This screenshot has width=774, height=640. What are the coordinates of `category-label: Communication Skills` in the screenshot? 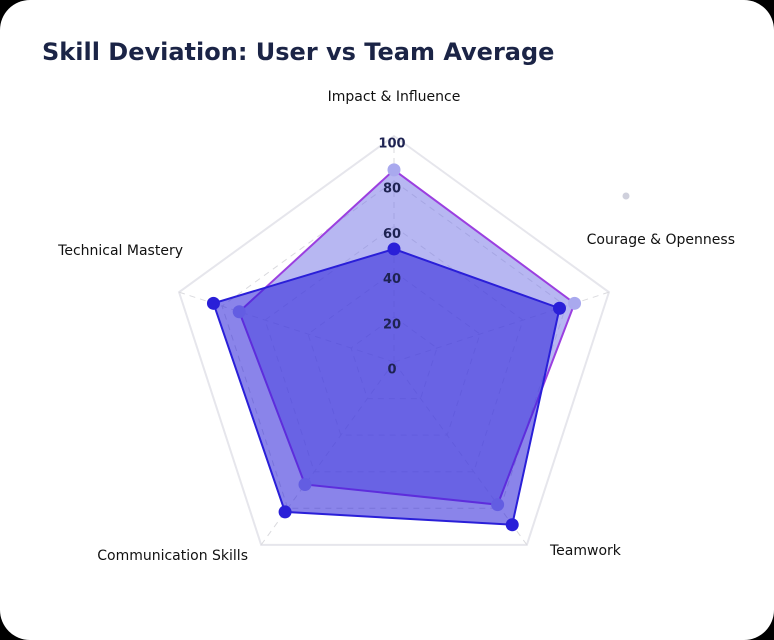 It's located at (172, 556).